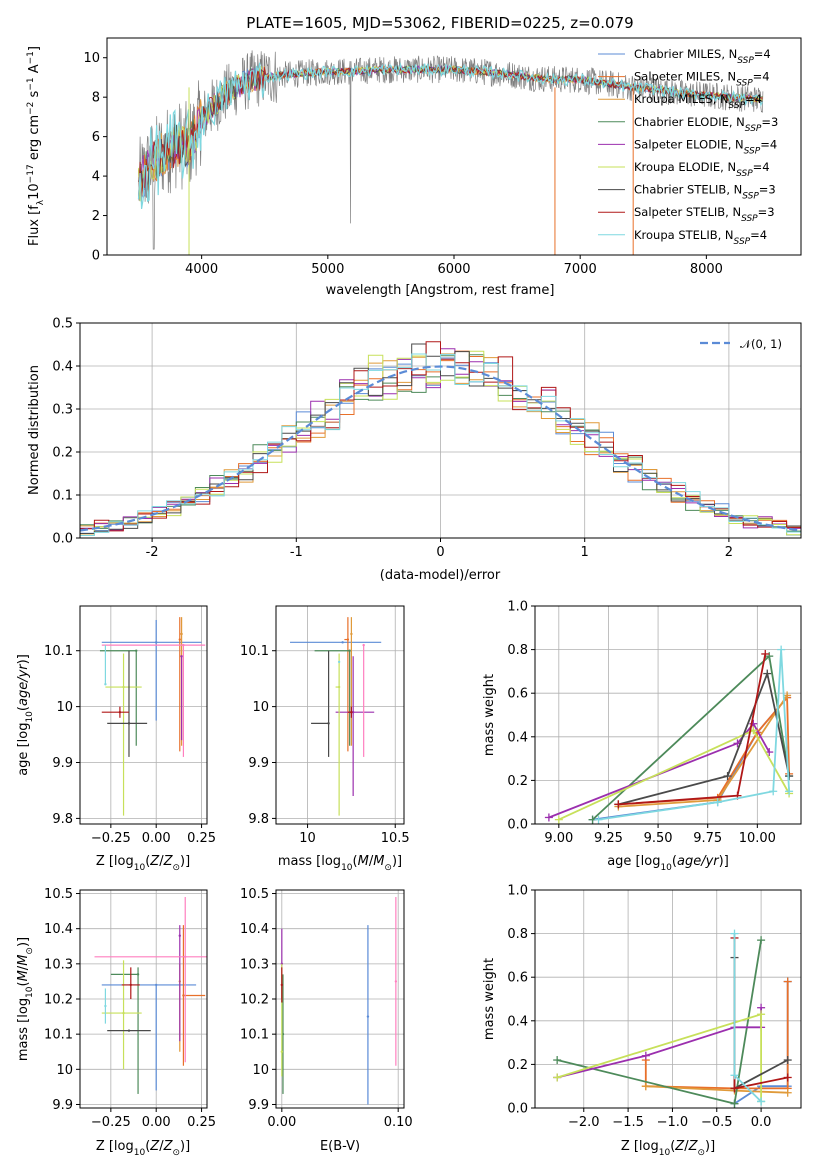 The height and width of the screenshot is (1170, 819). What do you see at coordinates (558, 838) in the screenshot?
I see `x-tick-label: 9.00` at bounding box center [558, 838].